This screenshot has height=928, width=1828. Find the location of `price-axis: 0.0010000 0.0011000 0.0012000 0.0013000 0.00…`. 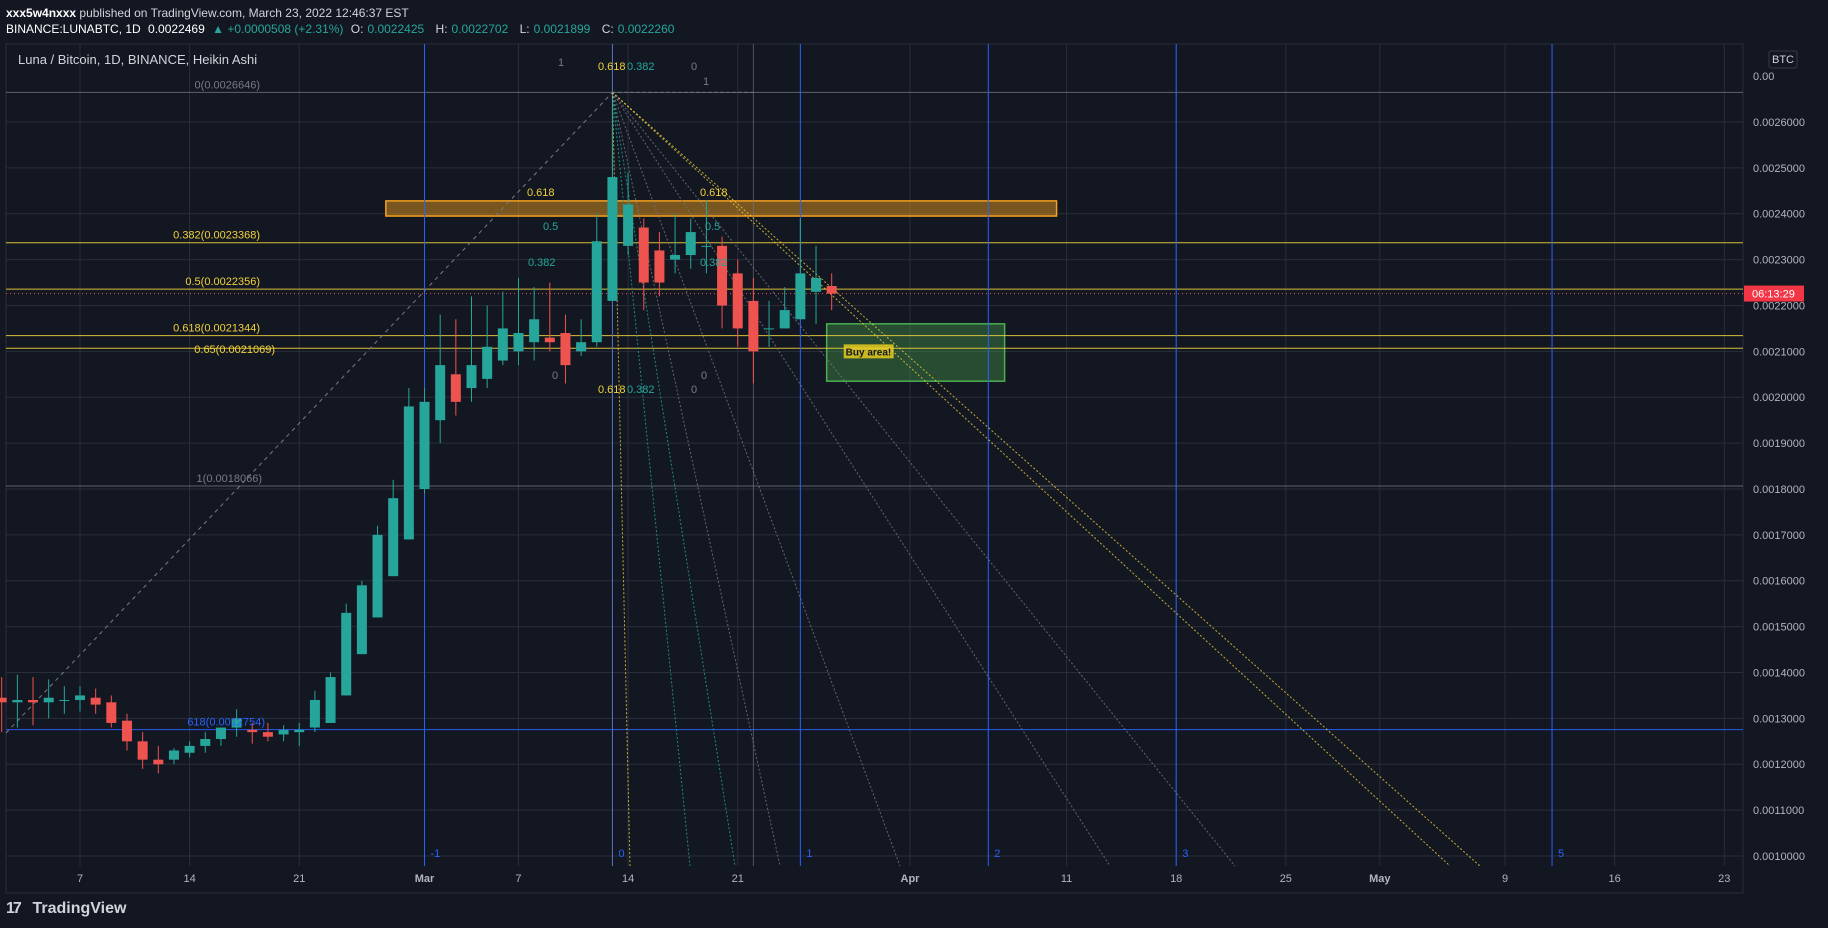

price-axis: 0.0010000 0.0011000 0.0012000 0.0013000 0.00… is located at coordinates (1774, 467).